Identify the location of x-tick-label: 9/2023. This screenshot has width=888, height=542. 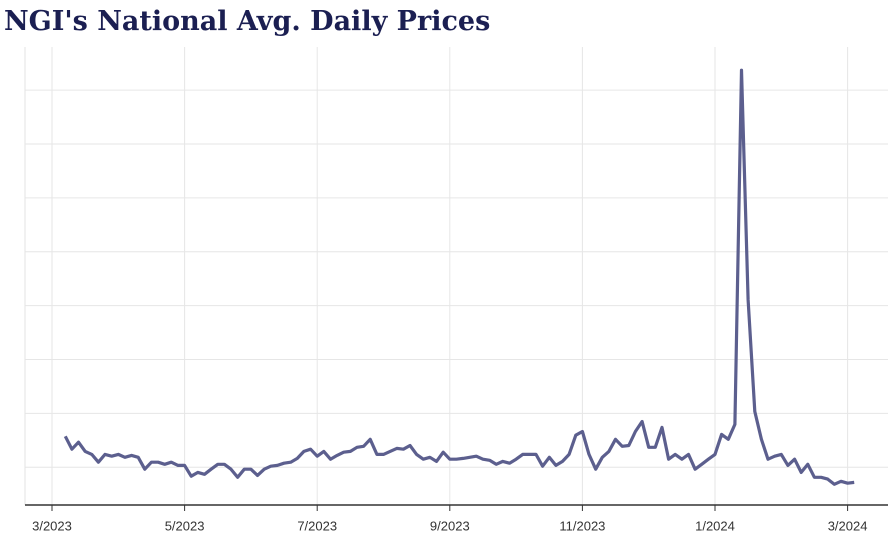
(450, 525).